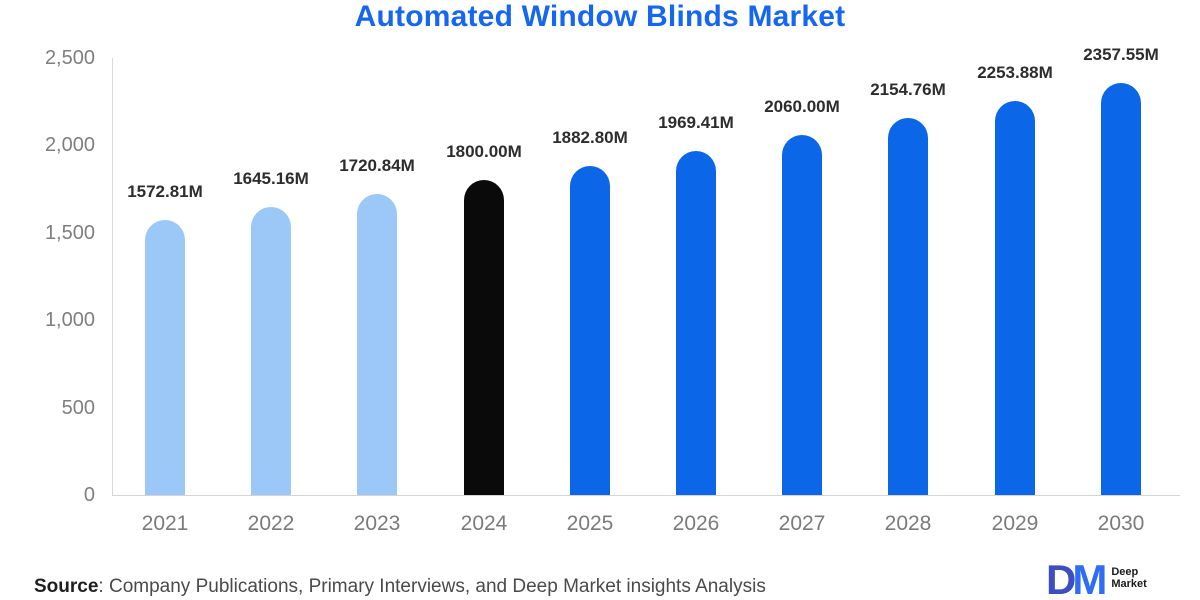 Image resolution: width=1200 pixels, height=600 pixels. I want to click on bar-2028, so click(908, 306).